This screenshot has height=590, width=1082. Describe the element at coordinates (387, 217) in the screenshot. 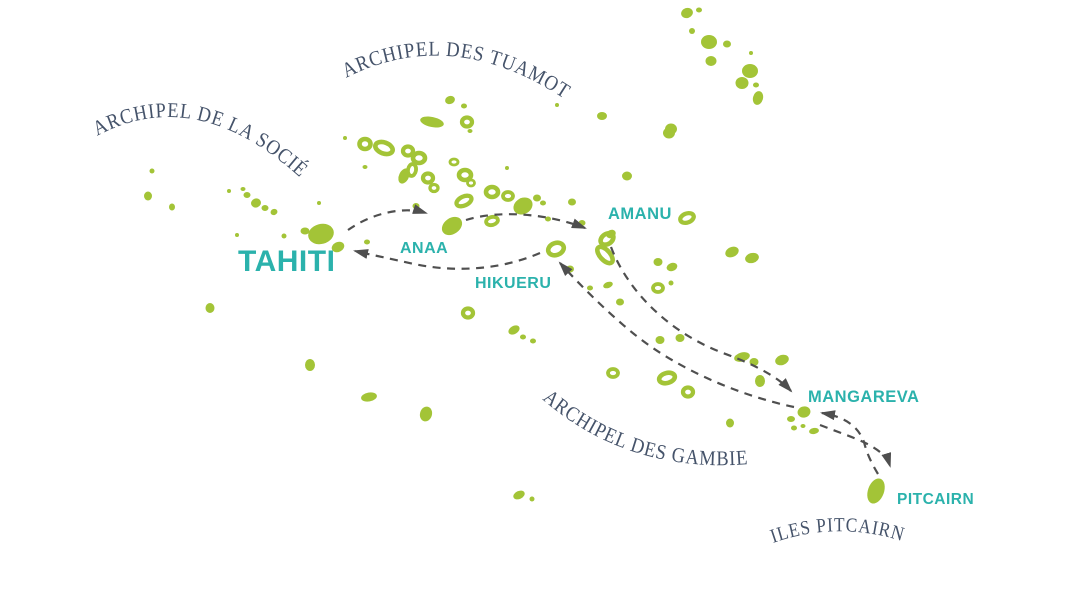

I see `route-tahiti-to-anaa` at that location.